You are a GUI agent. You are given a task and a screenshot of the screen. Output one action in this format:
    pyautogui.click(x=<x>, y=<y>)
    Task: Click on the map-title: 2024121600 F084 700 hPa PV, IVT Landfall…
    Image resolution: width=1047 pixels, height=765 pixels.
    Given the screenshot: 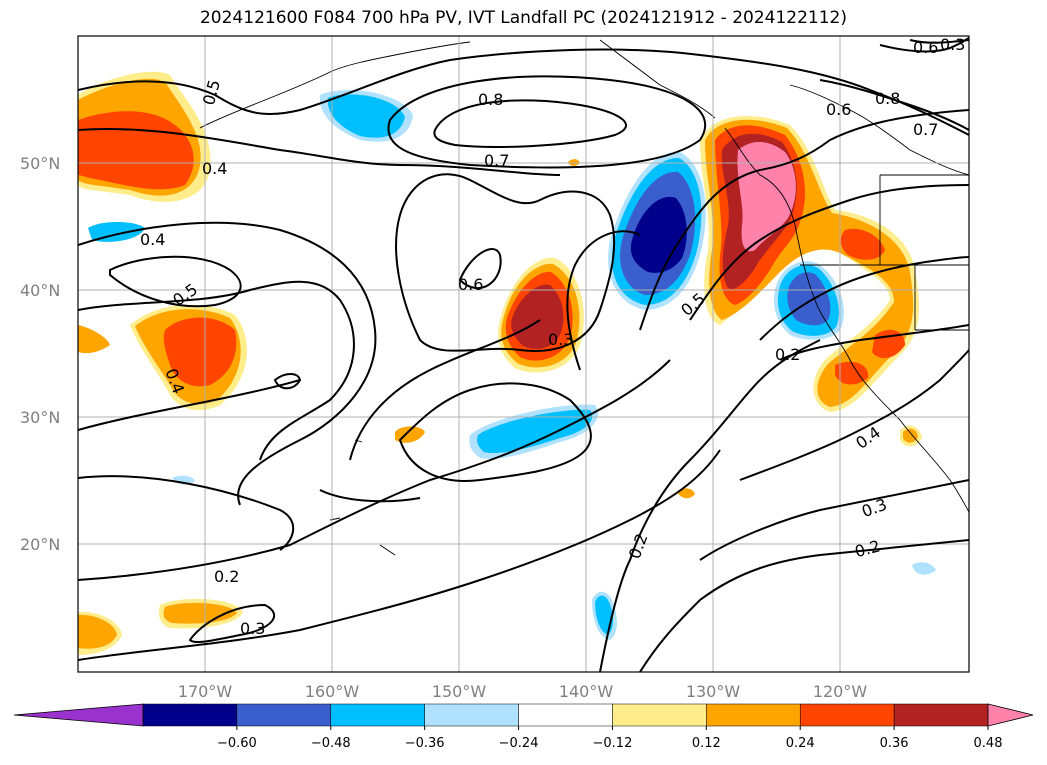 What is the action you would take?
    pyautogui.click(x=523, y=18)
    